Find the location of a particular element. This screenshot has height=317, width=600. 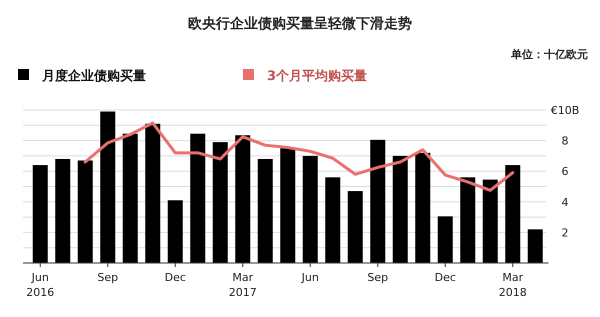

y-tick-label: 8 is located at coordinates (565, 141).